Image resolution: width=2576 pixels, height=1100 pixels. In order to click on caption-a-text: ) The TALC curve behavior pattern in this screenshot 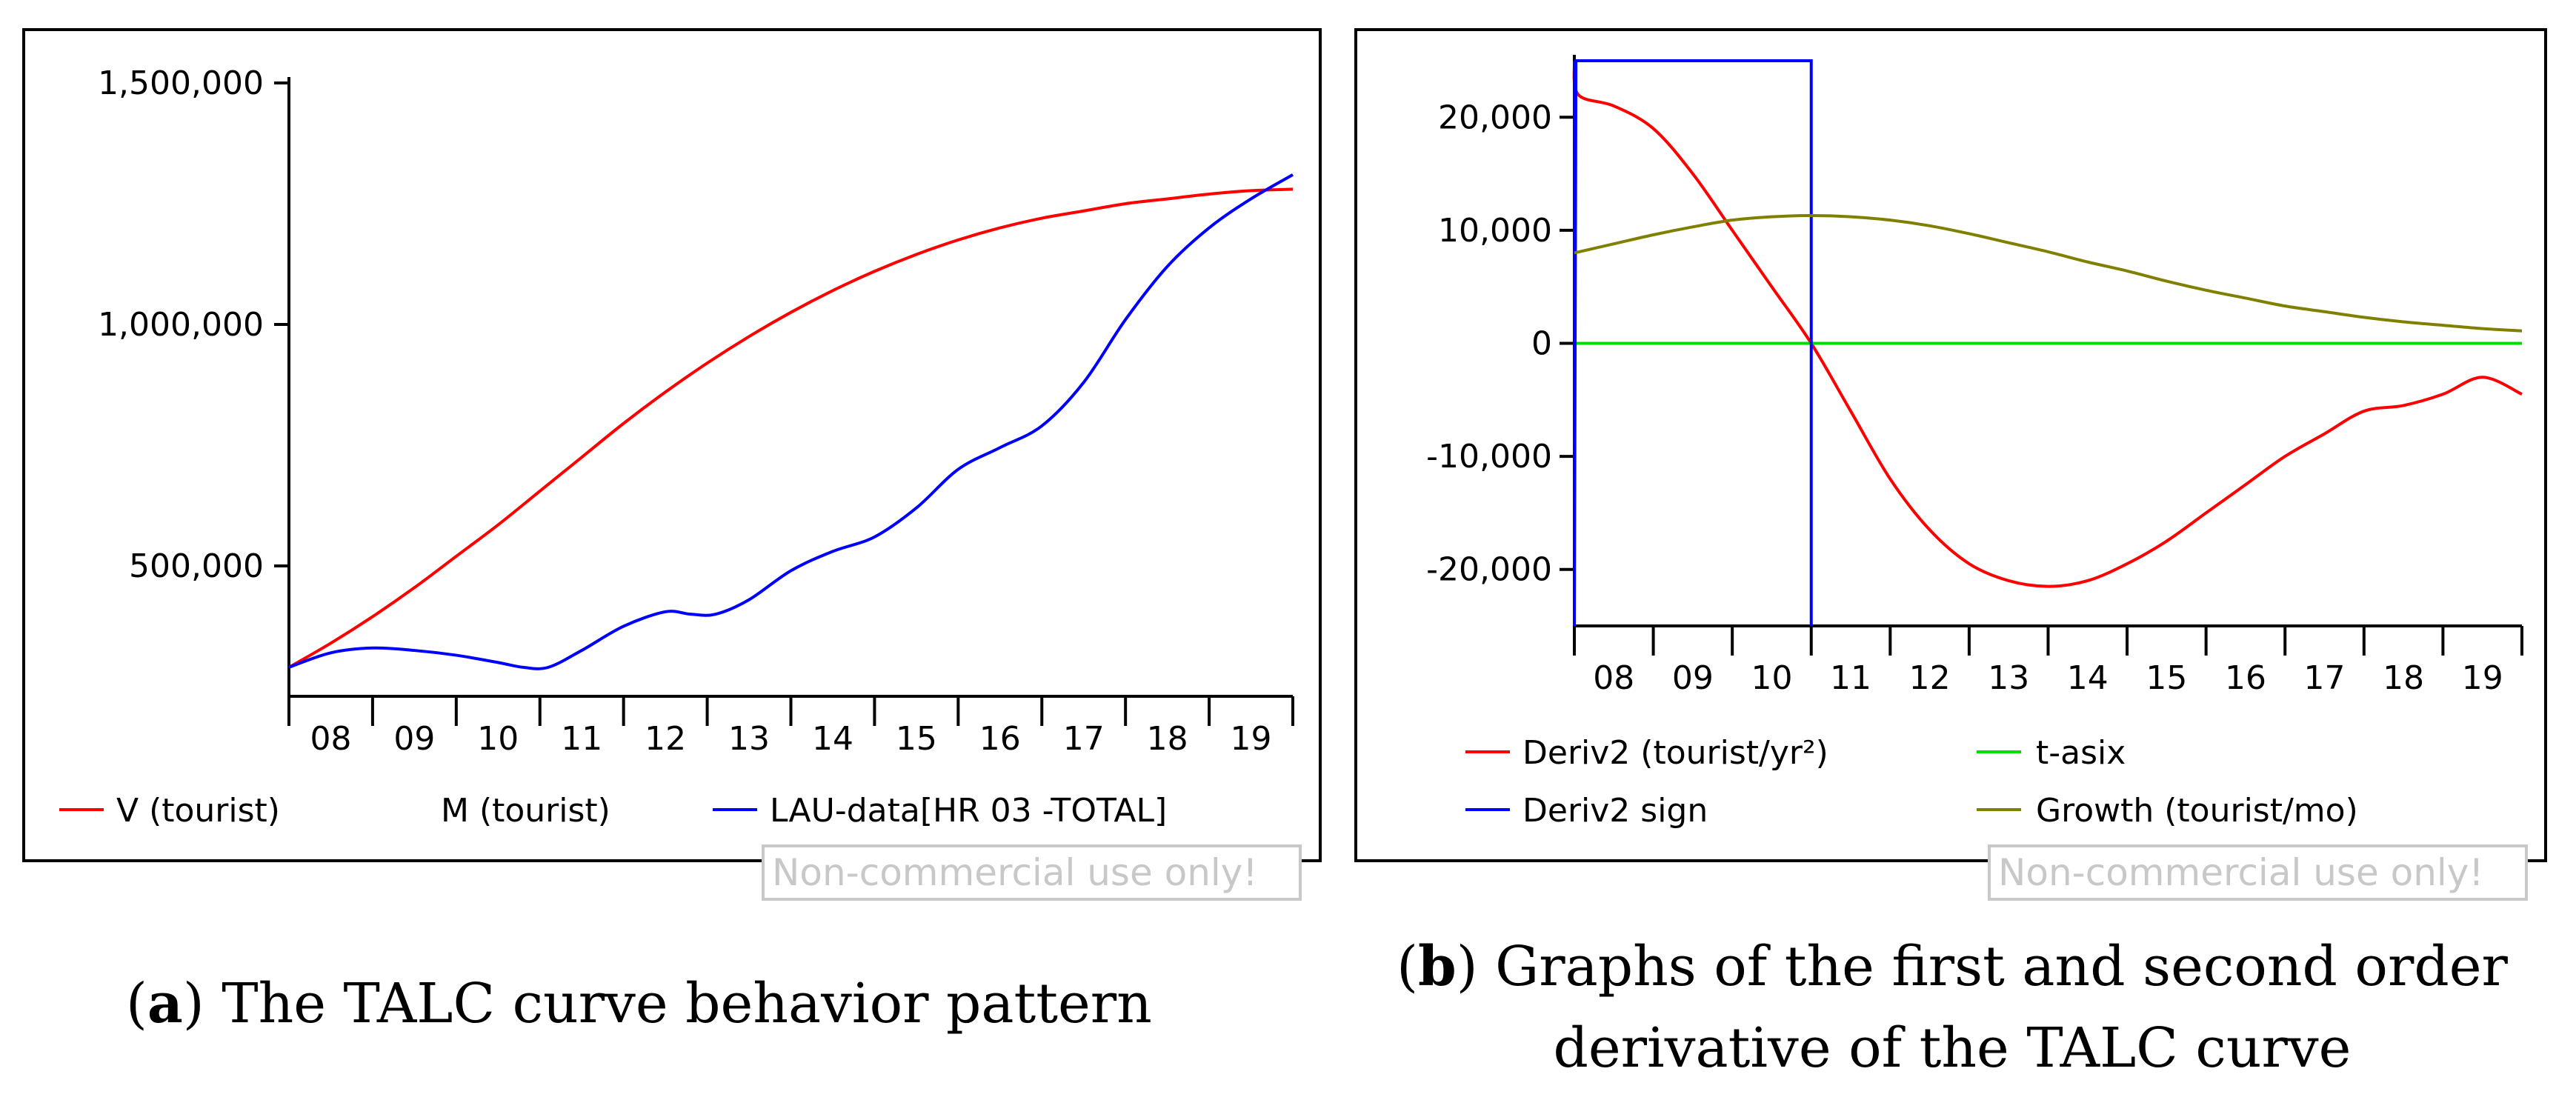, I will do `click(667, 1004)`.